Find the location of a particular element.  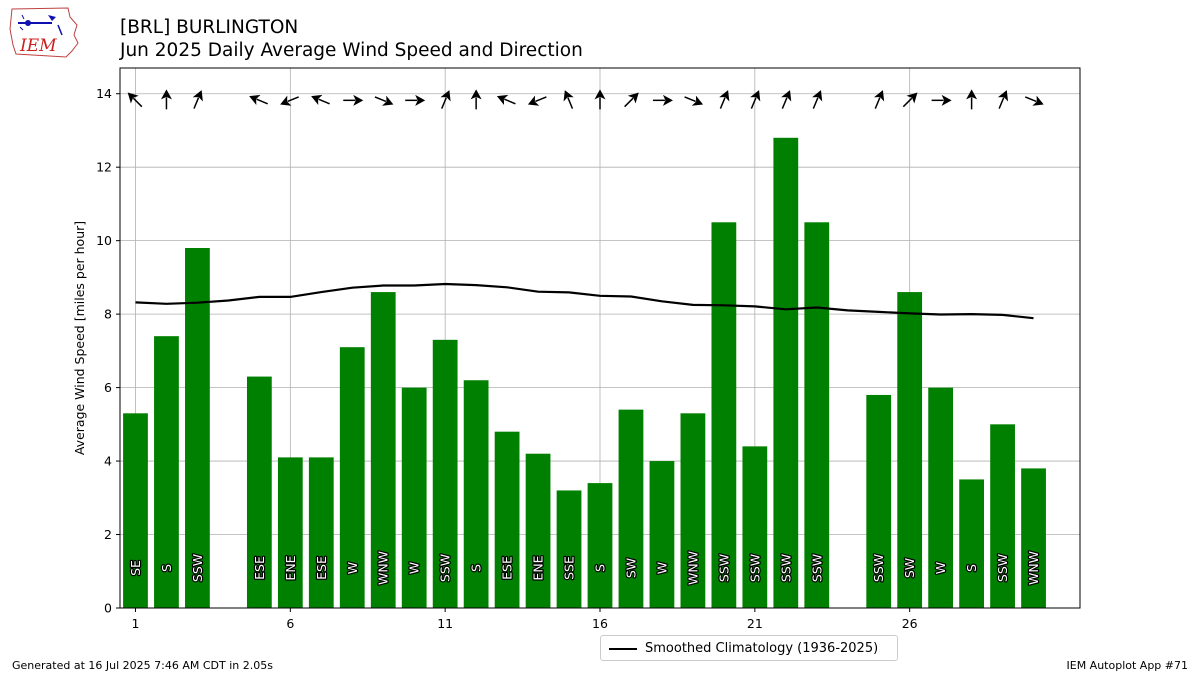

legend-line-swatch is located at coordinates (623, 649).